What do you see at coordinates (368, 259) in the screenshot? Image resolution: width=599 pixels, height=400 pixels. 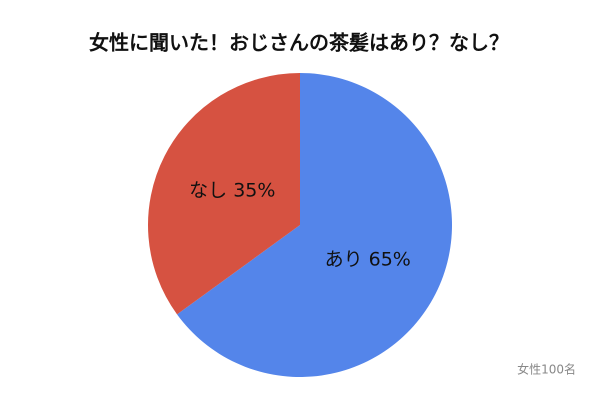 I see `slice-label: あり 65%` at bounding box center [368, 259].